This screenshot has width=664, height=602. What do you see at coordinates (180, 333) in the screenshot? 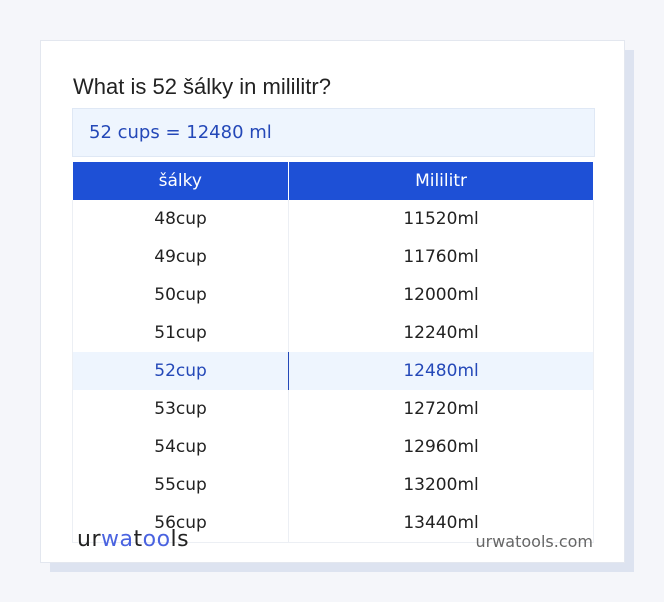
I see `cups-cell: 51cup` at bounding box center [180, 333].